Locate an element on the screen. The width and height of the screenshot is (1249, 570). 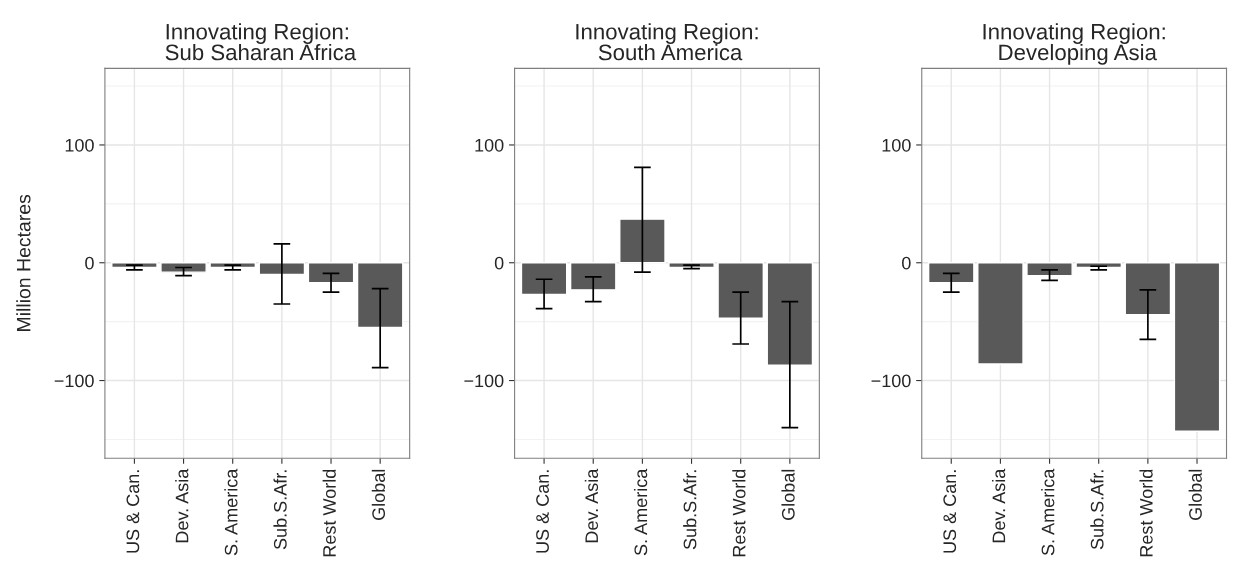
chart-title: Innovating Region: Developing Asia is located at coordinates (1074, 44).